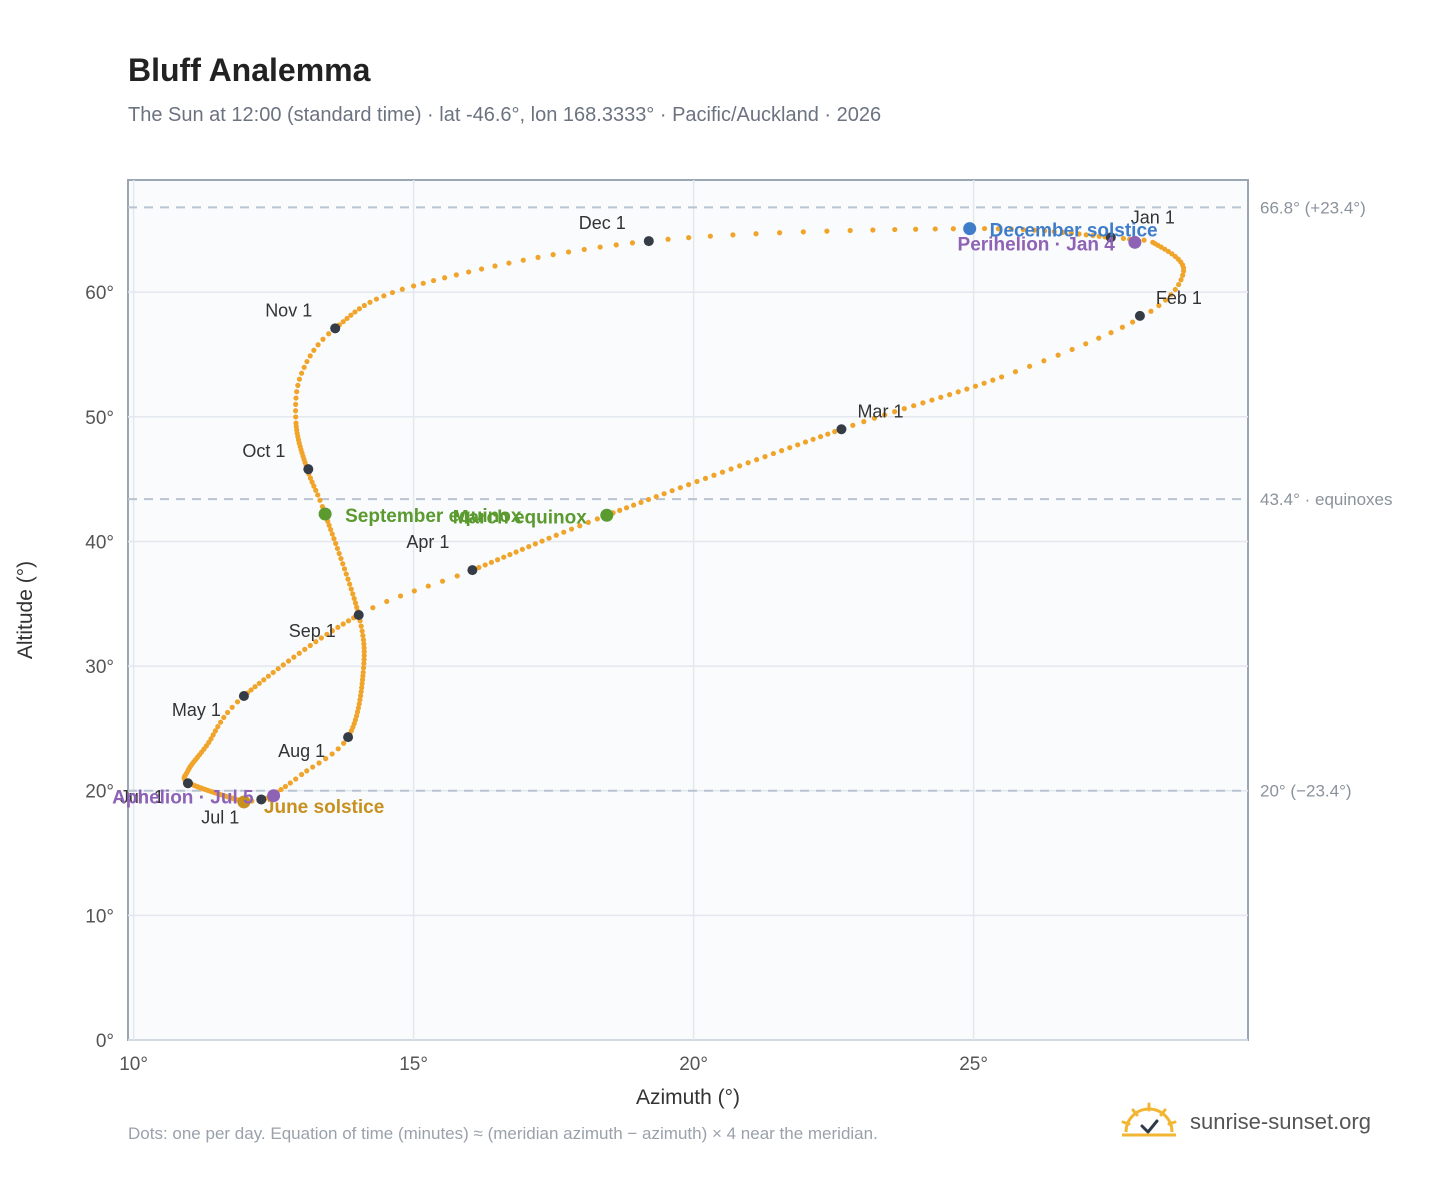  Describe the element at coordinates (1245, 1122) in the screenshot. I see `brand-logo: sunrise-sunset.org` at that location.